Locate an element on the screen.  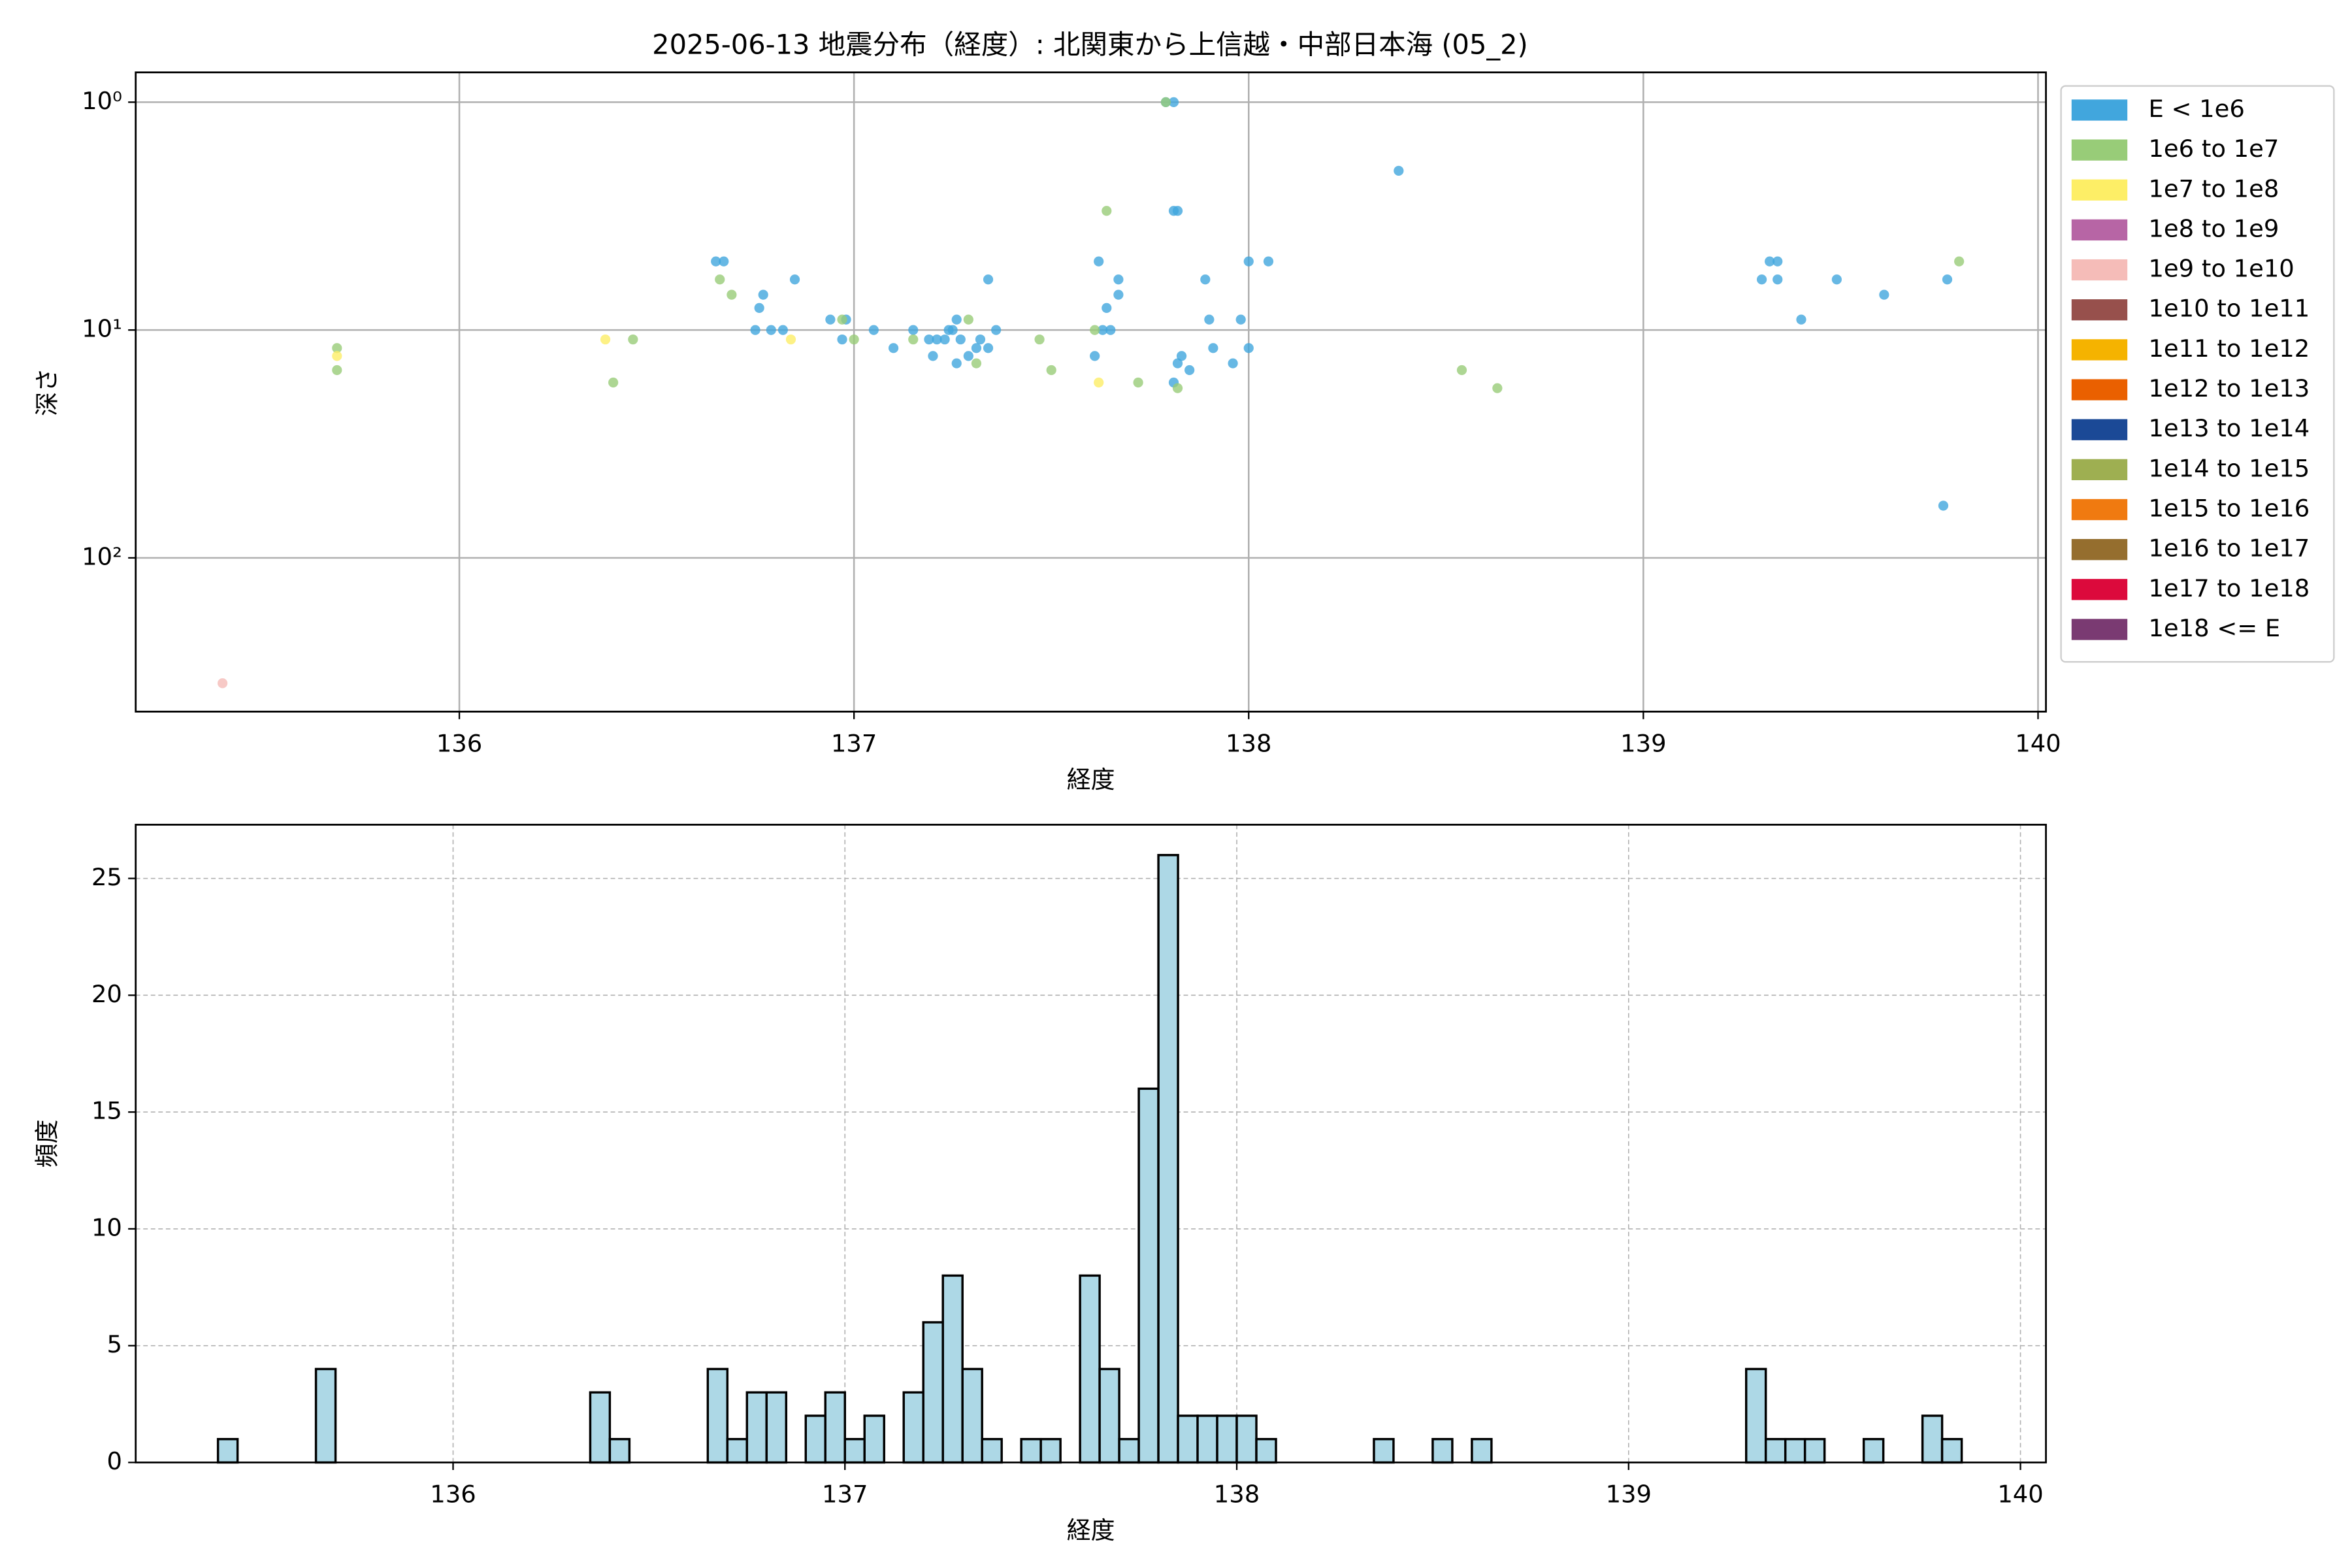
legend-box is located at coordinates (2197, 374).